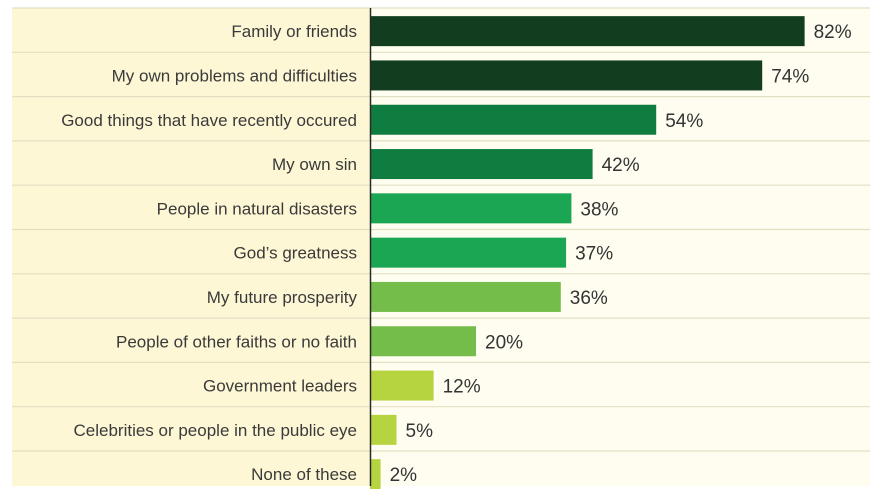 The width and height of the screenshot is (876, 489). I want to click on value-label: 5%, so click(420, 431).